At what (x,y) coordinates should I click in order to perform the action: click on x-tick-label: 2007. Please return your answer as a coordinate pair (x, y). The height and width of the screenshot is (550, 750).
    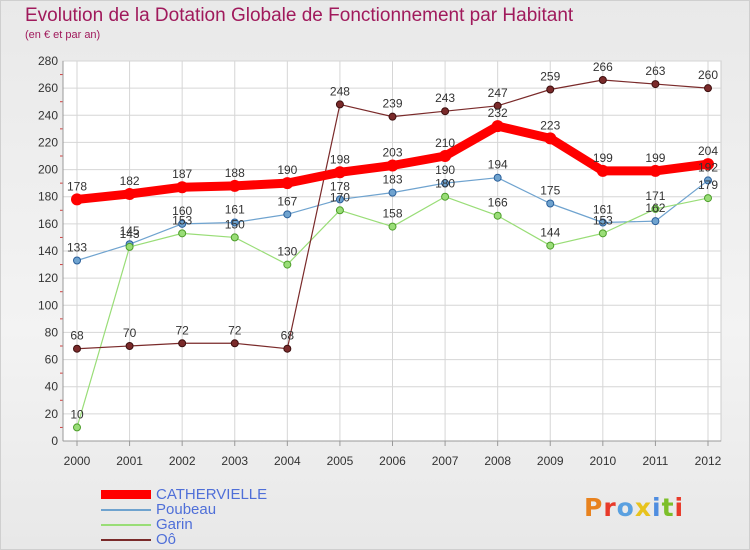
    Looking at the image, I should click on (445, 461).